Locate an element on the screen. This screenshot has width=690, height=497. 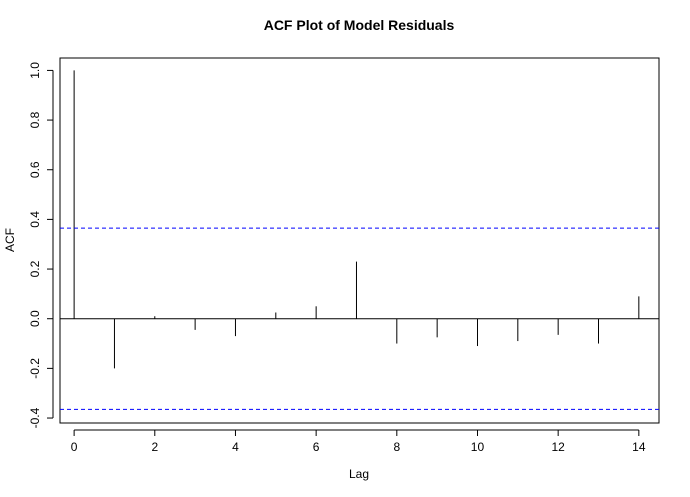
chart-title: ACF Plot of Model Residuals is located at coordinates (359, 25).